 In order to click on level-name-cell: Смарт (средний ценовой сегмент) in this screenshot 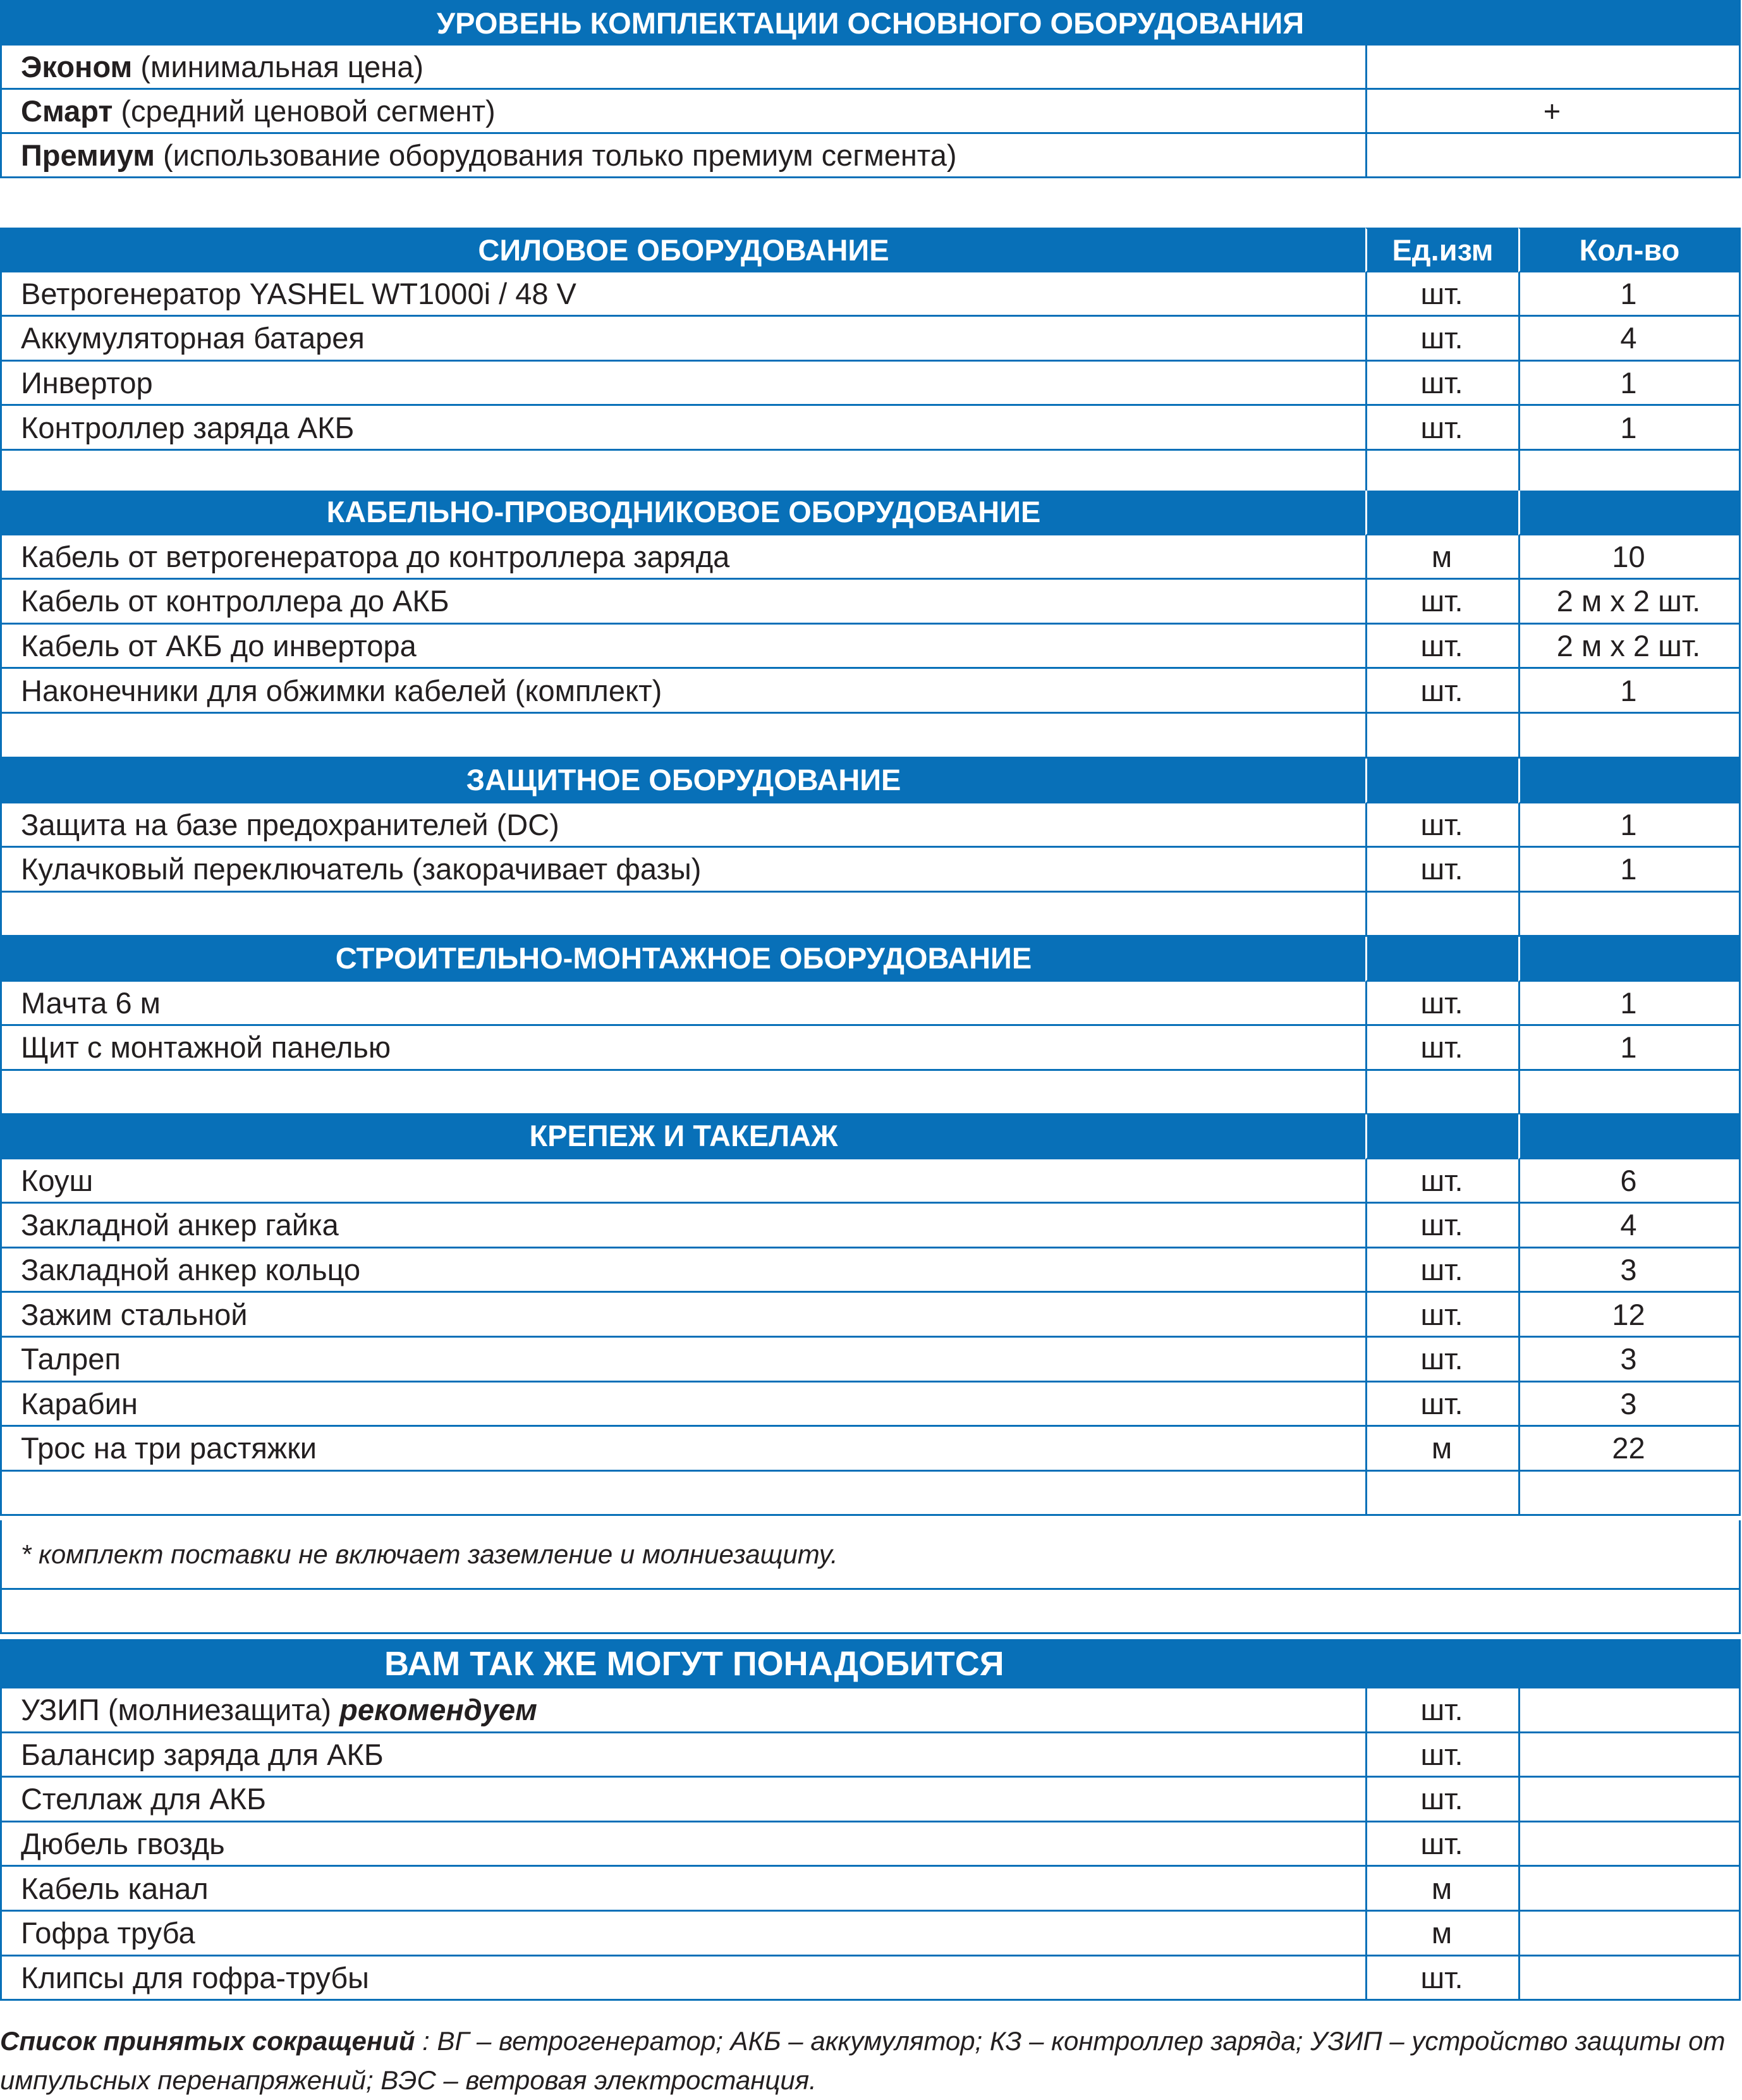, I will do `click(683, 112)`.